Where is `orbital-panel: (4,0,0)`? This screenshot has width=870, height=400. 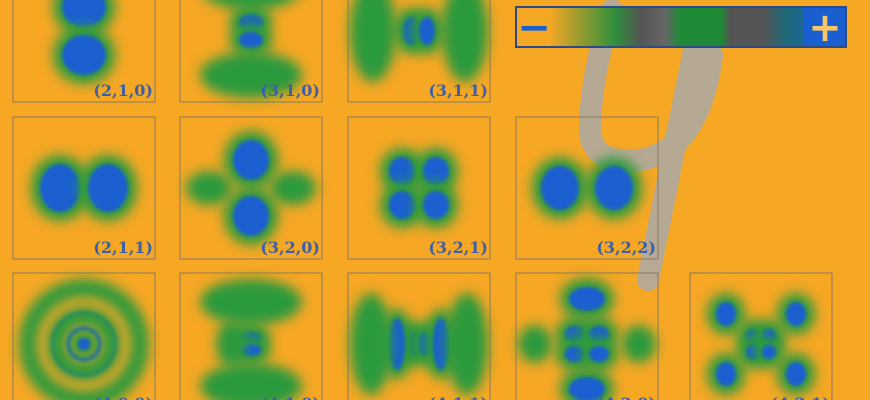 orbital-panel: (4,0,0) is located at coordinates (84, 336).